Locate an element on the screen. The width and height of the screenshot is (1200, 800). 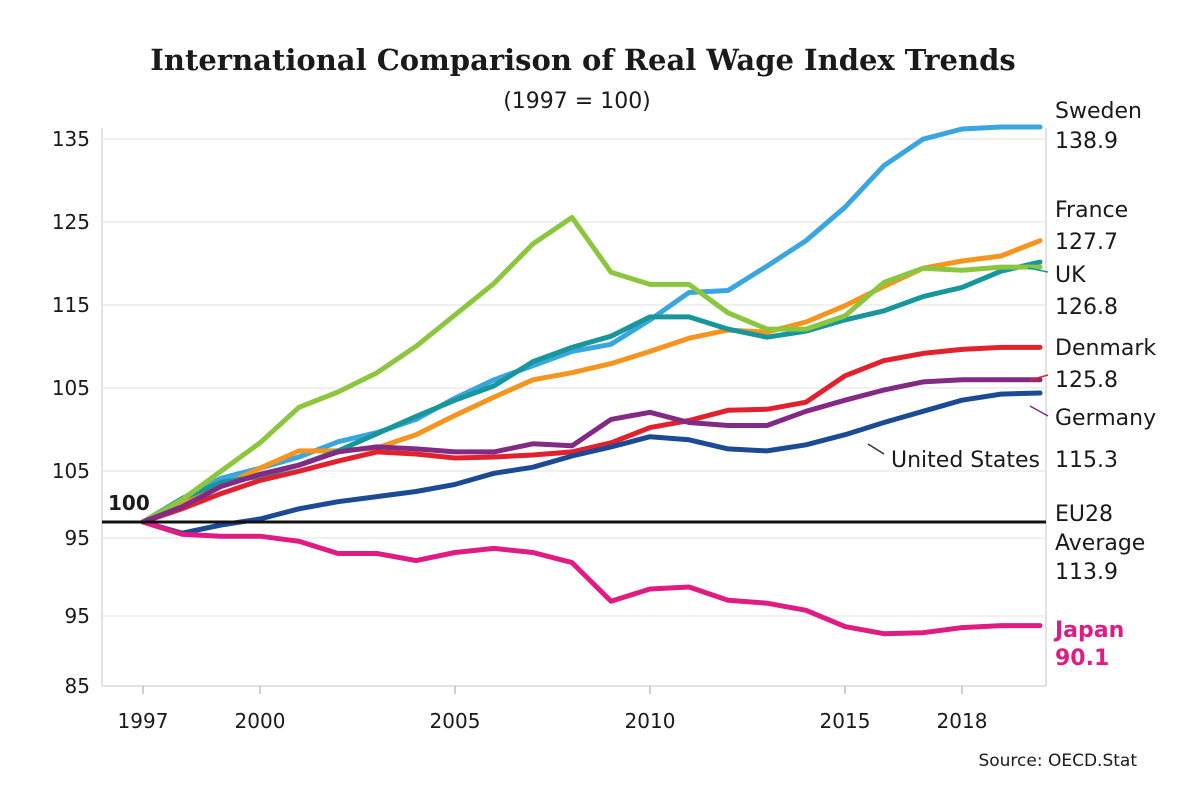
series-line-japan is located at coordinates (591, 578).